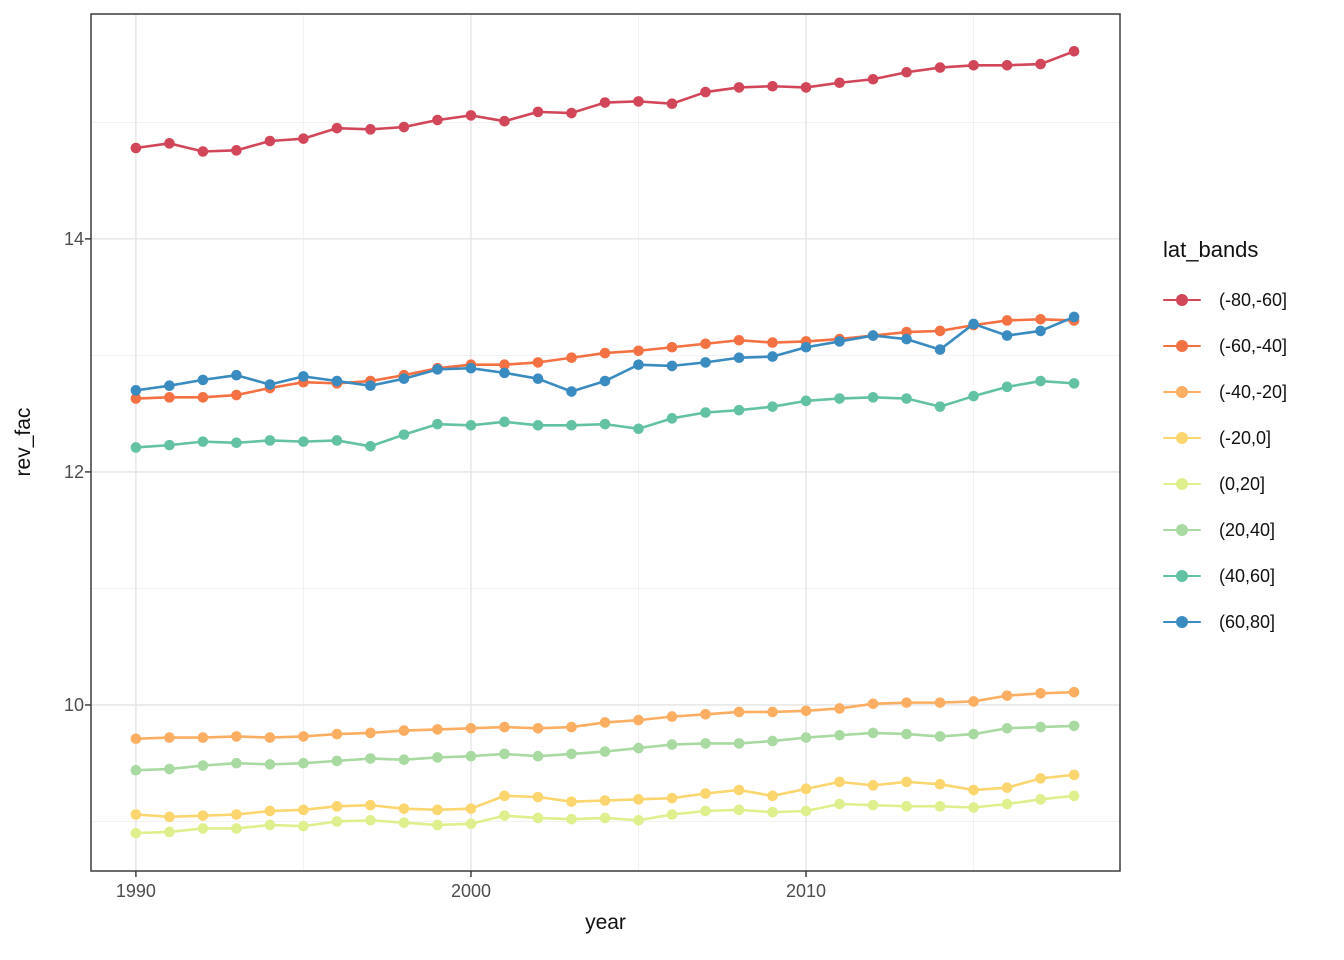 The image size is (1344, 960). What do you see at coordinates (1225, 484) in the screenshot?
I see `legend-item-0-20: (0,20]` at bounding box center [1225, 484].